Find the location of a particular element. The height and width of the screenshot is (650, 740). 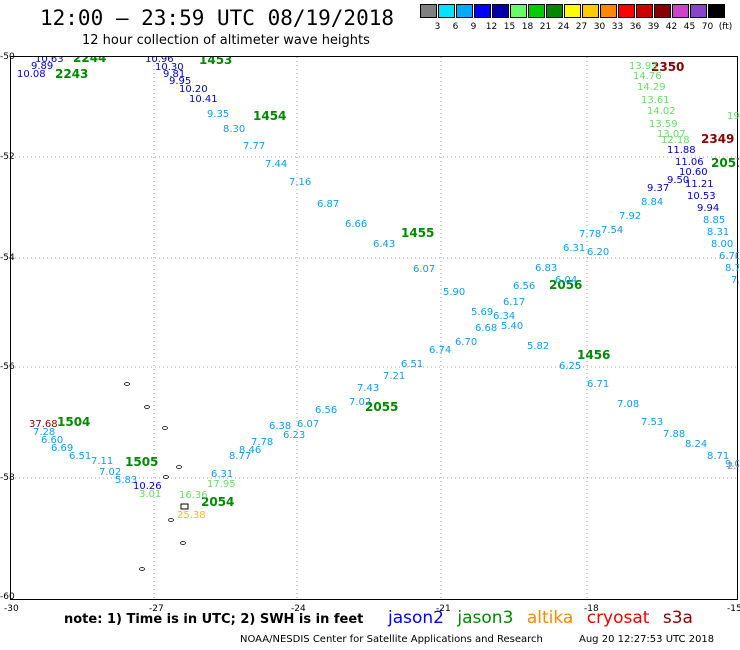

wave-height-value: 6.83 is located at coordinates (546, 268).